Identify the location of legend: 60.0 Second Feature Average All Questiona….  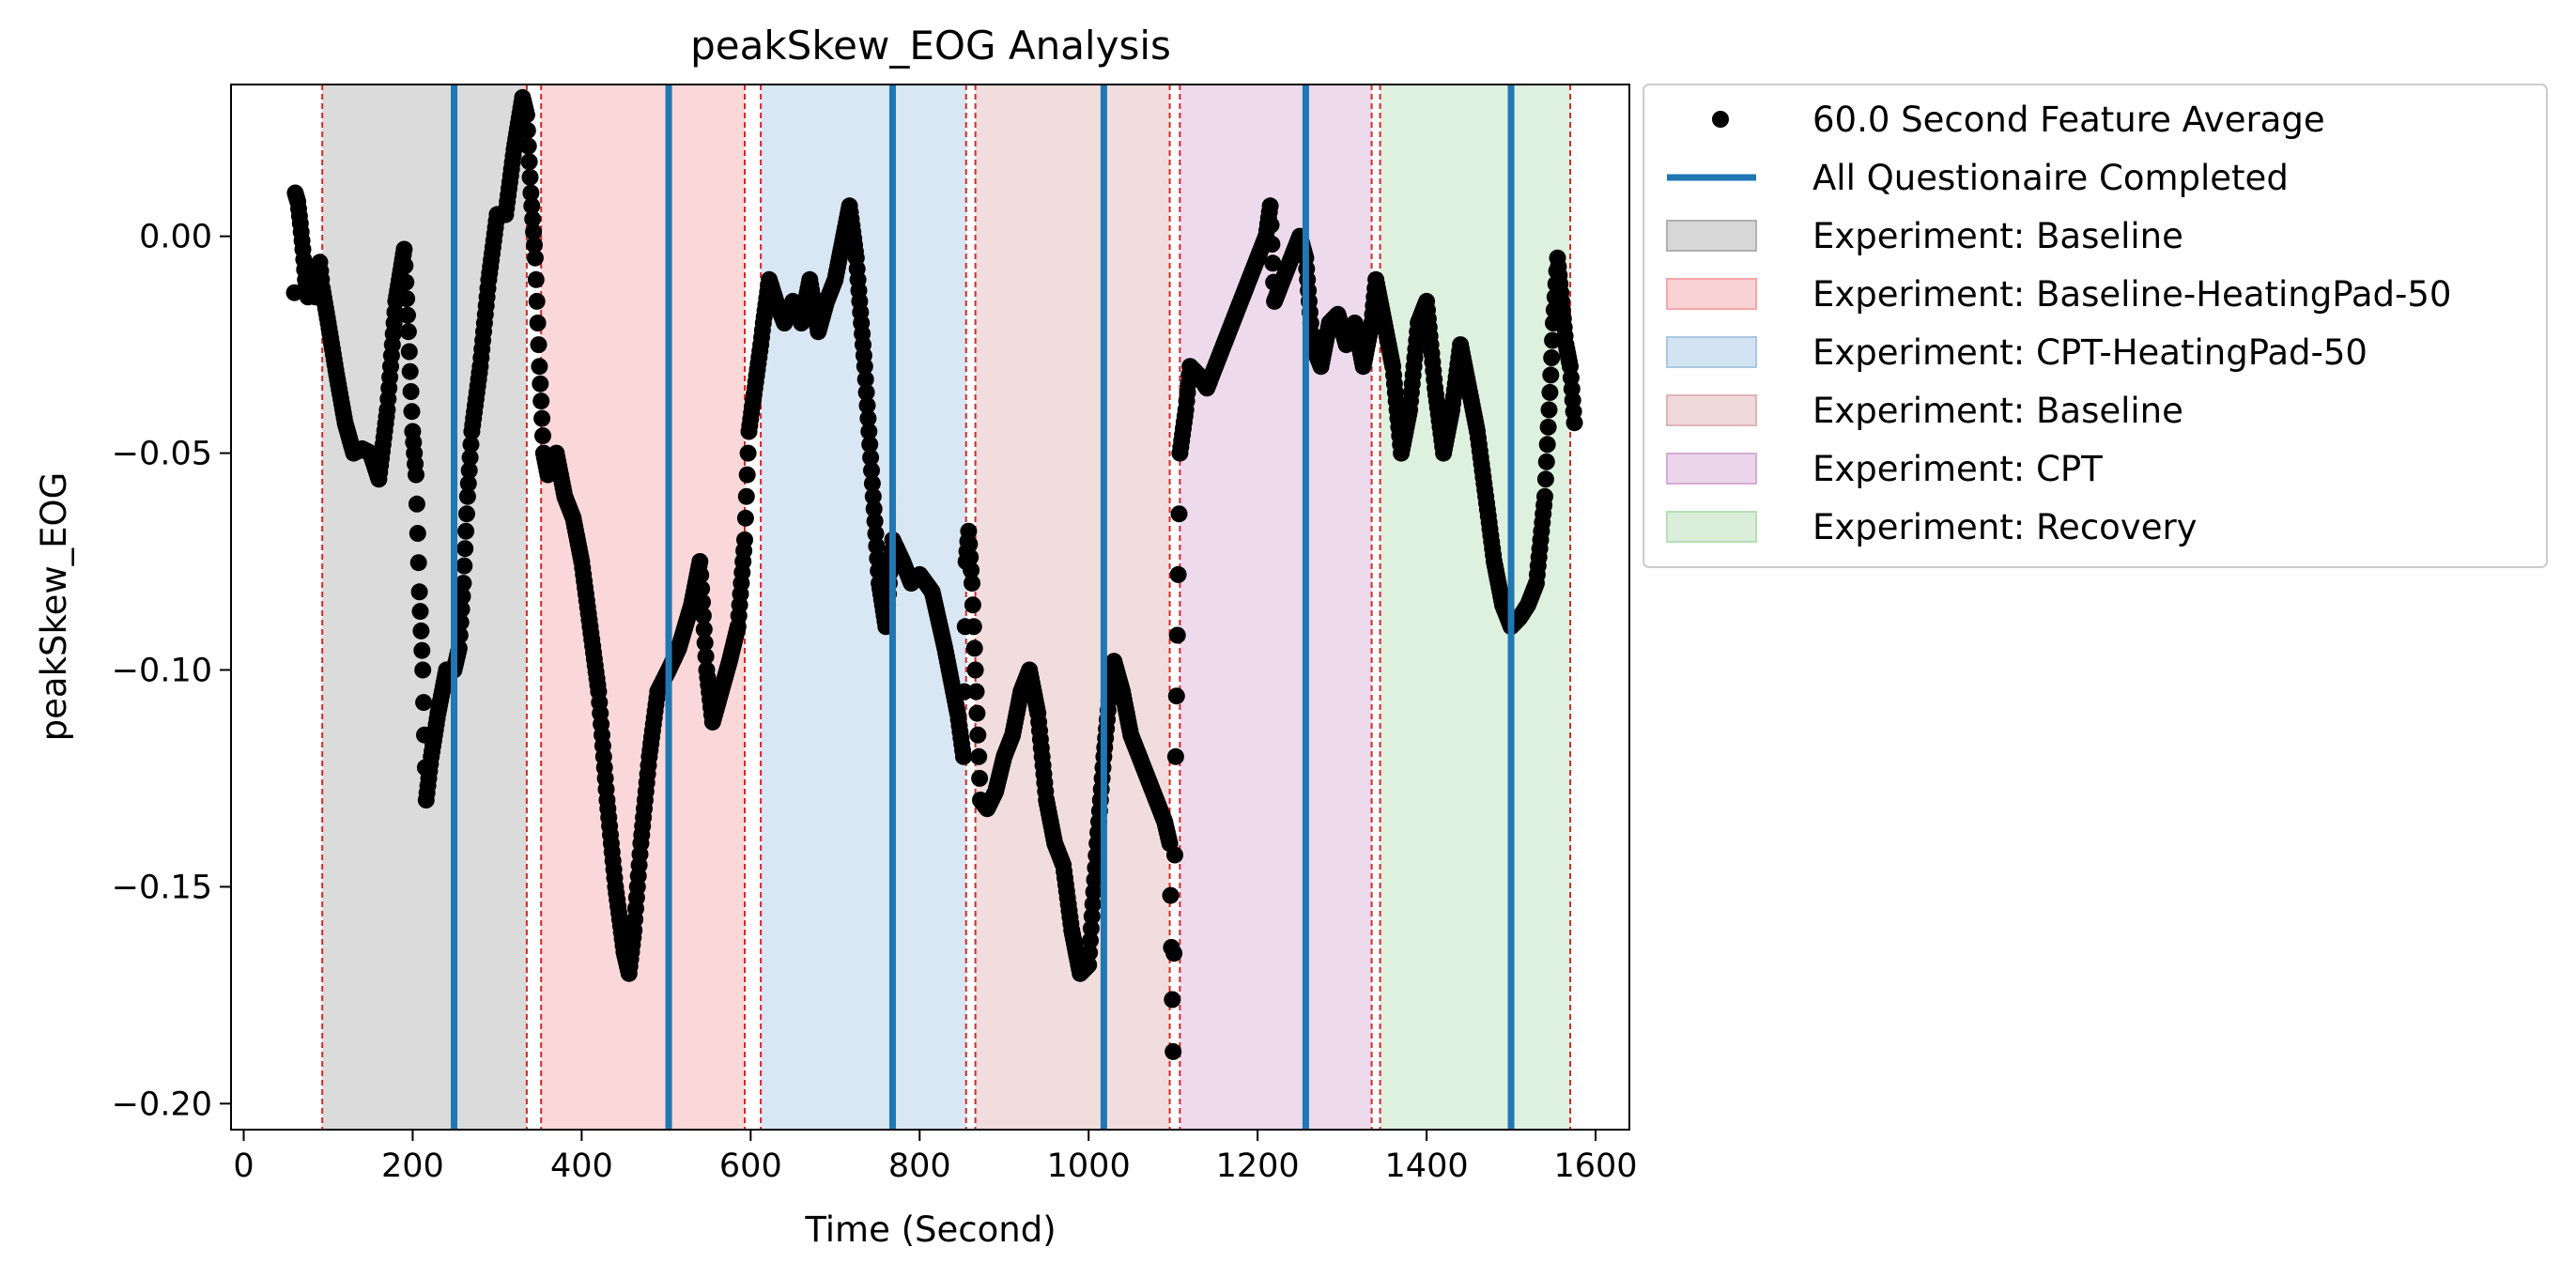
(2095, 326).